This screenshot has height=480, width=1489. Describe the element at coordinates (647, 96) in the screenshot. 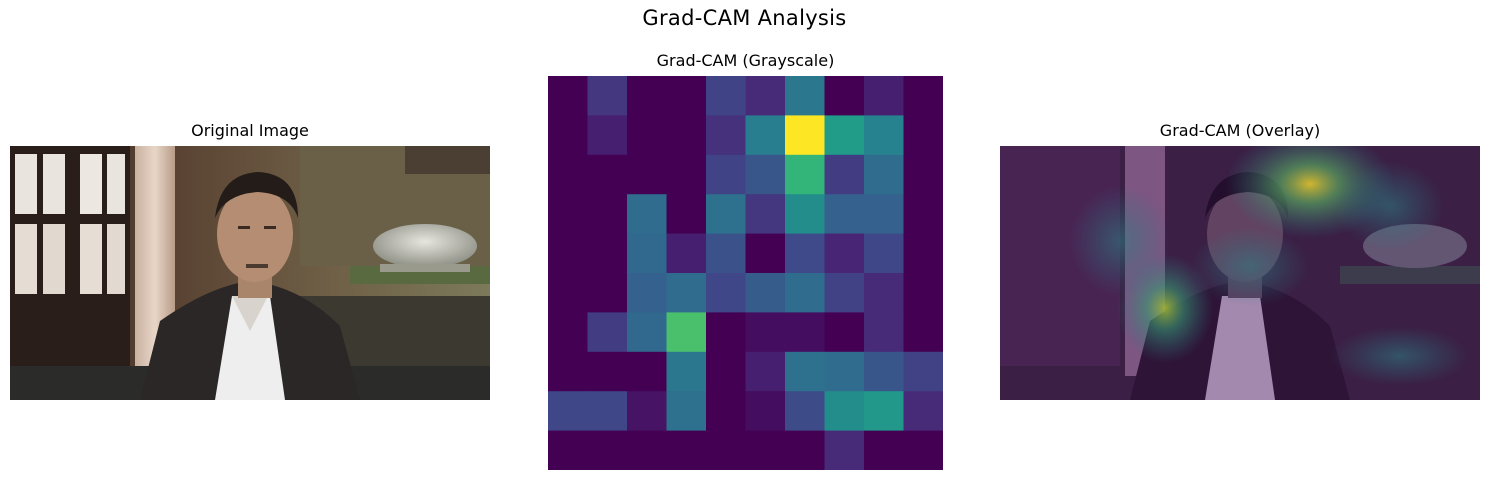

I see `heatmap-cell-r0-c2` at that location.